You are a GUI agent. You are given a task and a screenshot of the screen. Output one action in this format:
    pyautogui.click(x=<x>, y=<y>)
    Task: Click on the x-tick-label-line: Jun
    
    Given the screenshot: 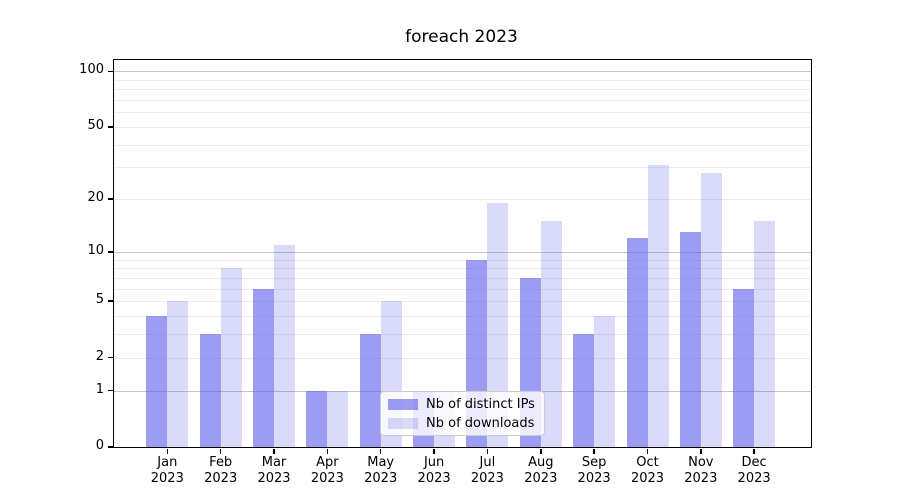 What is the action you would take?
    pyautogui.click(x=434, y=462)
    